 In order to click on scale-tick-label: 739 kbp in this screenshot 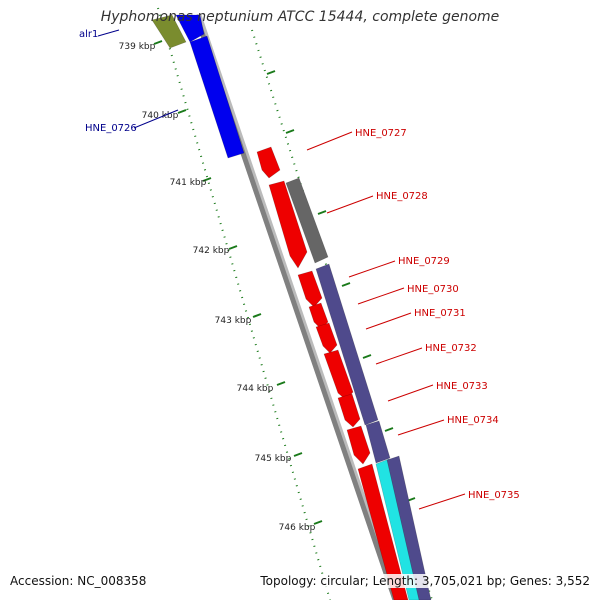, I will do `click(137, 47)`.